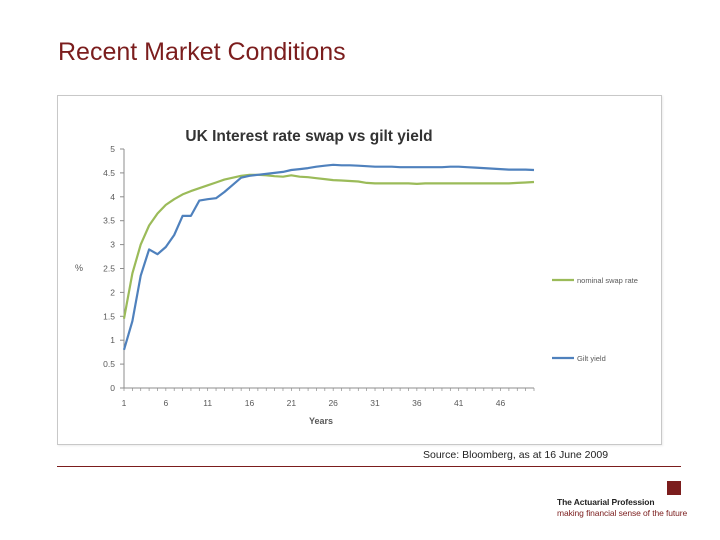  Describe the element at coordinates (333, 403) in the screenshot. I see `x-tick-label: 26` at that location.